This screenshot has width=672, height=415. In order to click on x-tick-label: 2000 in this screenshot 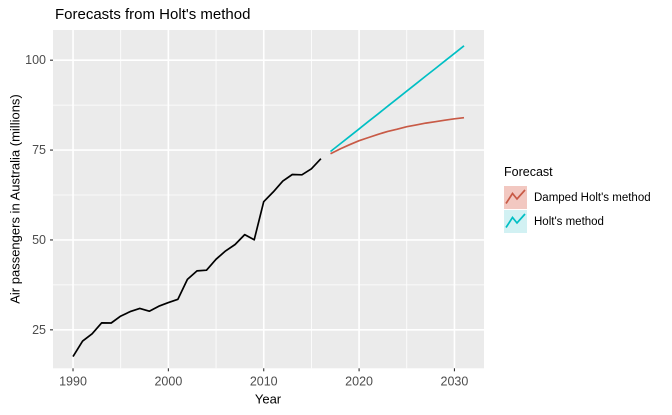, I will do `click(168, 381)`.